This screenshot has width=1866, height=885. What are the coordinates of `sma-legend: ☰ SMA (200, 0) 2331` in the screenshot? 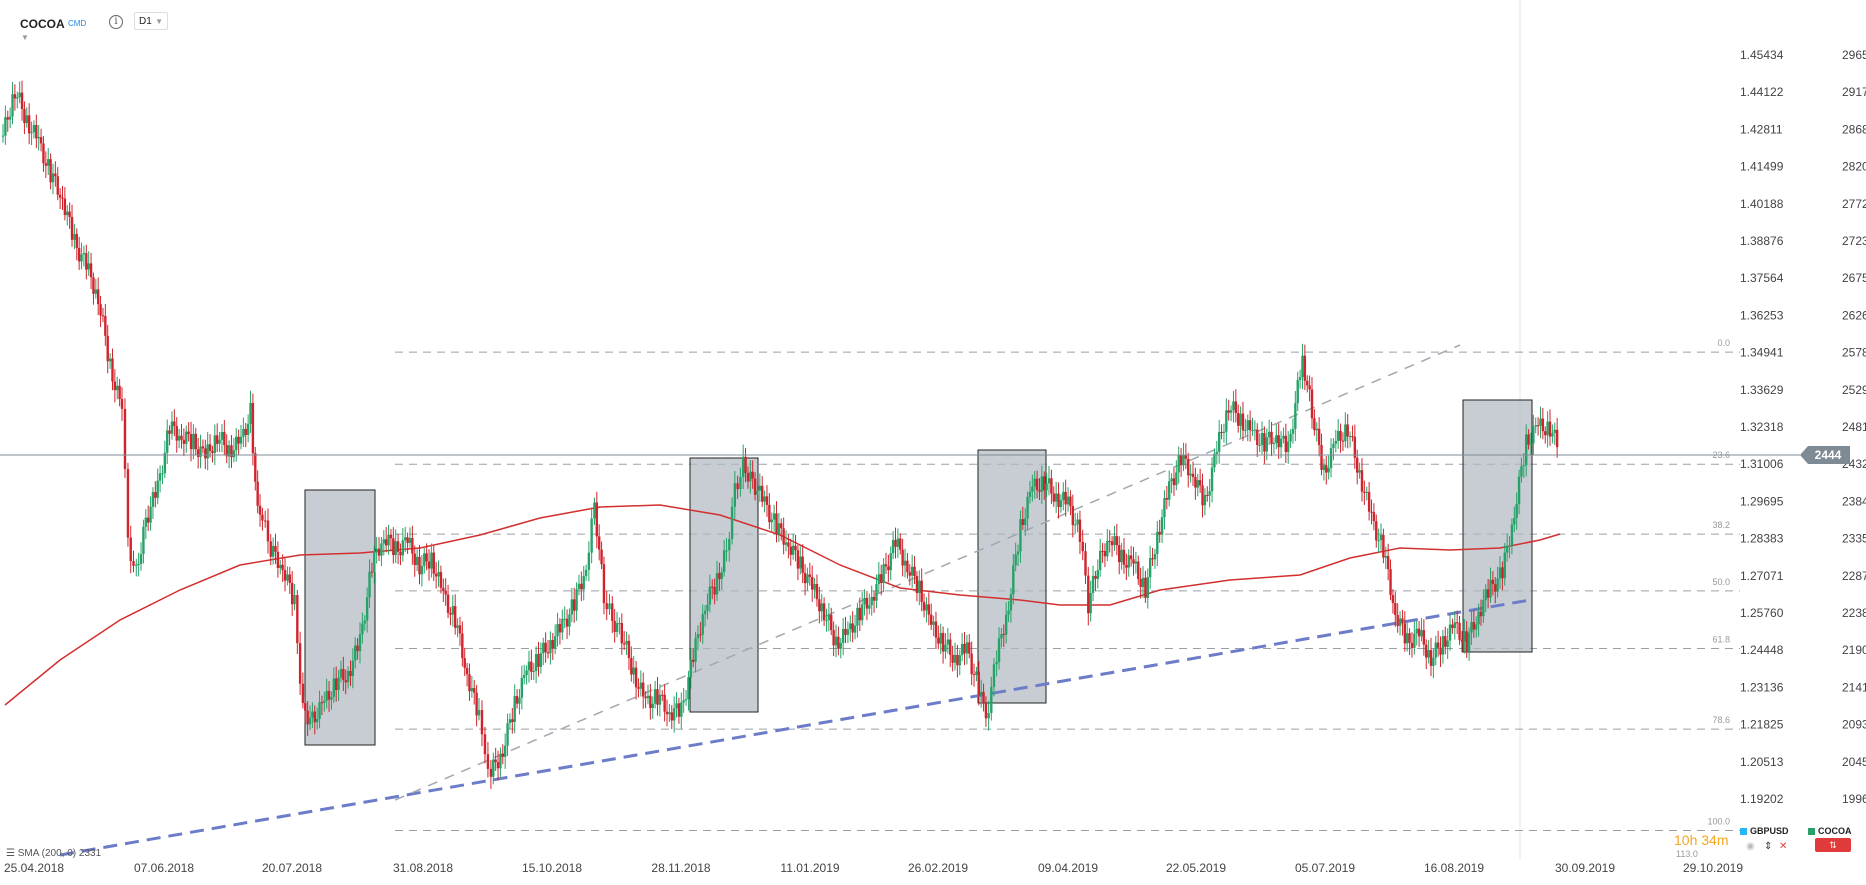 It's located at (53, 853).